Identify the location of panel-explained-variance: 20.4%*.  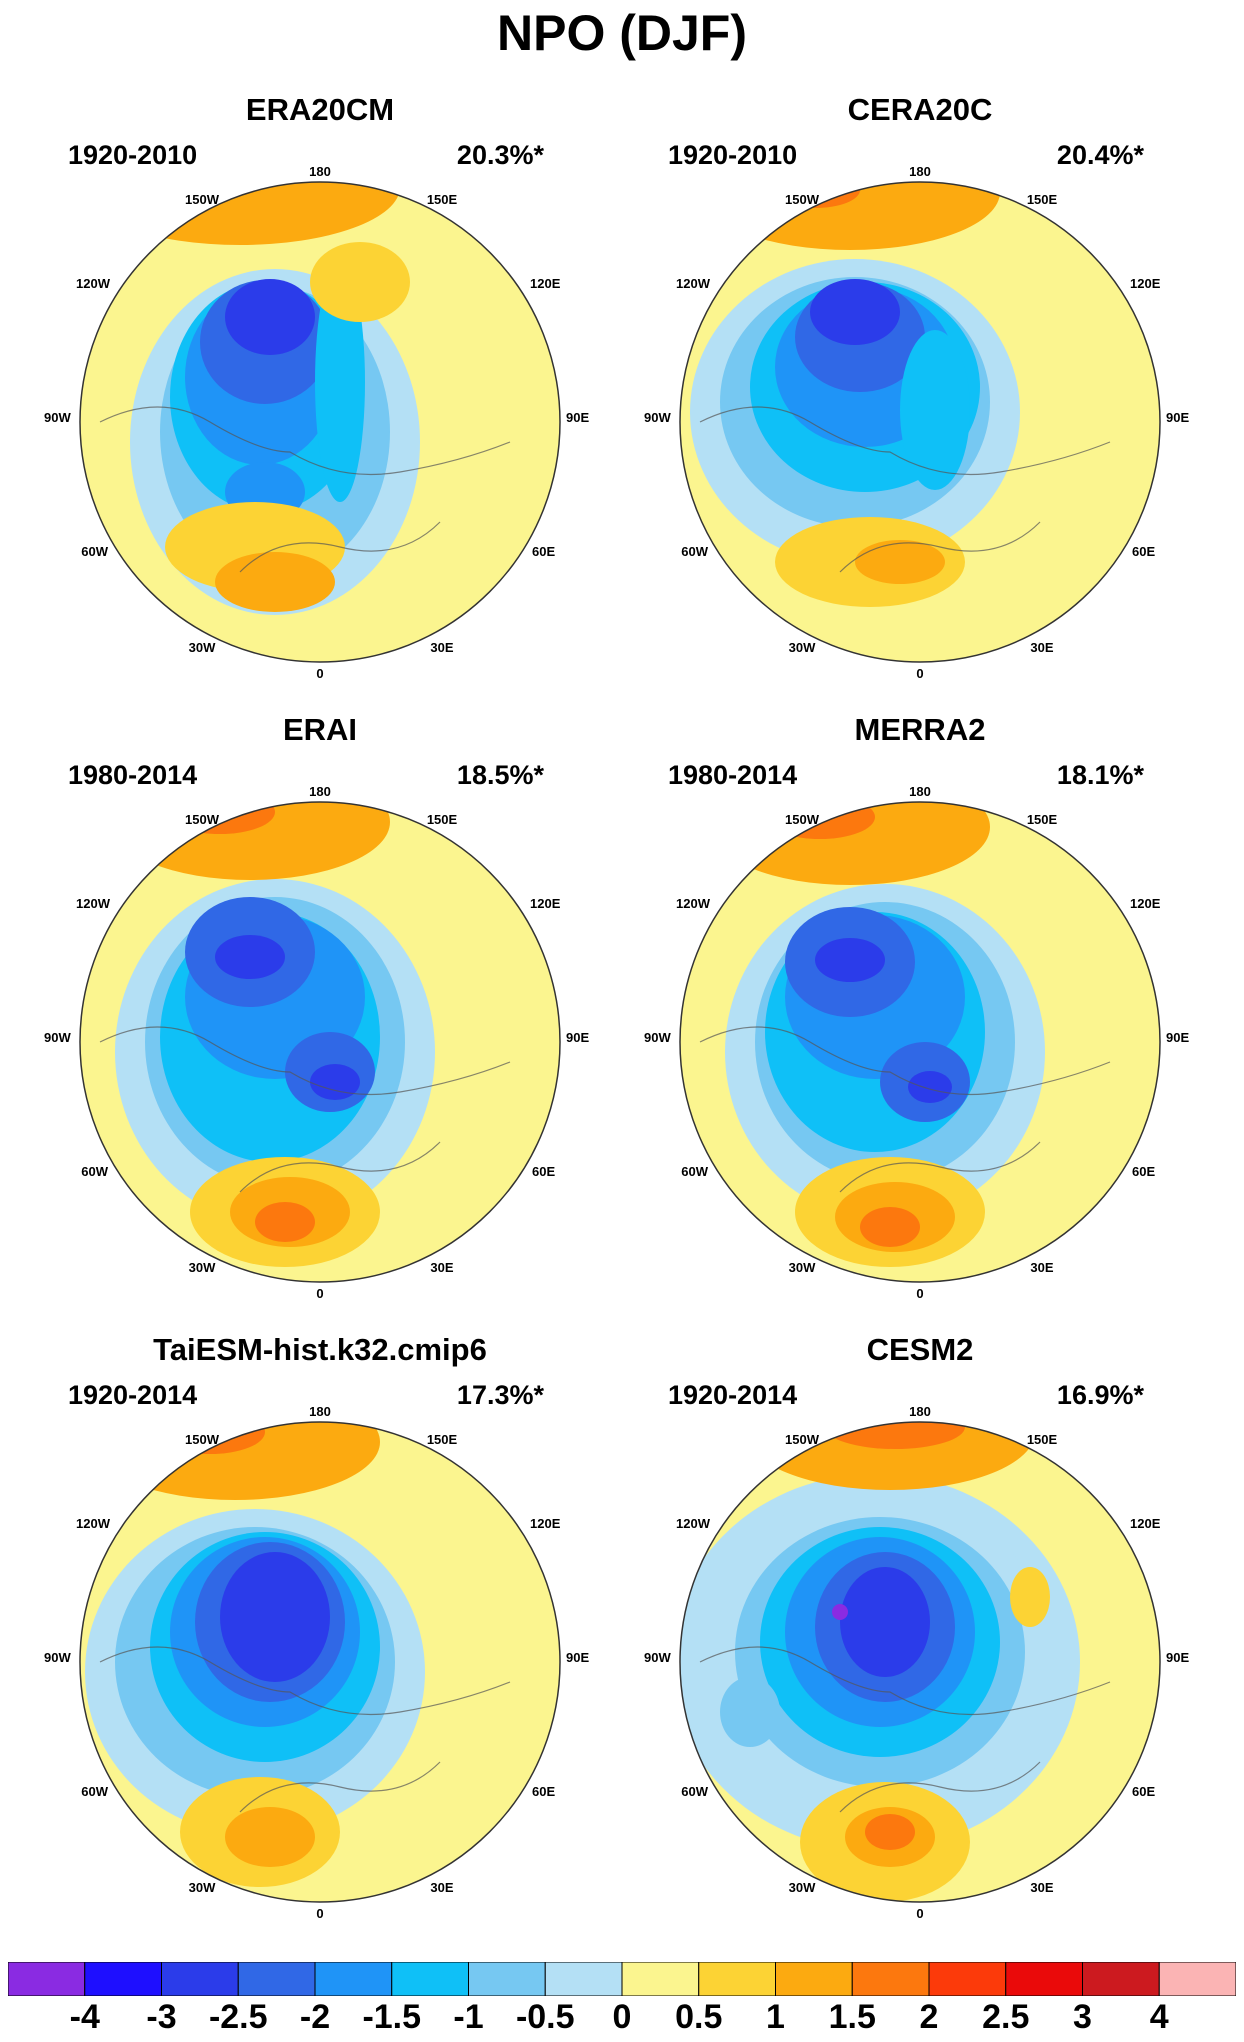
(1100, 155).